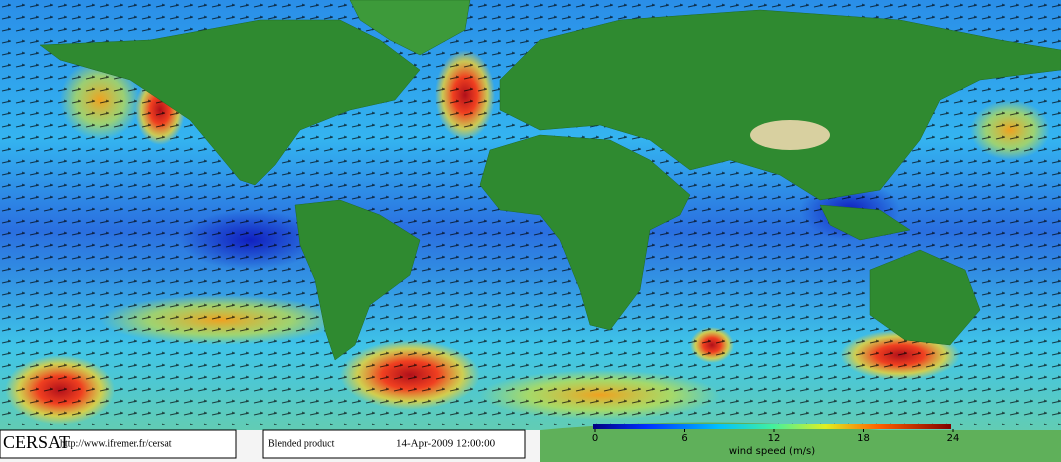 The width and height of the screenshot is (1061, 462). What do you see at coordinates (301, 443) in the screenshot?
I see `product: Blended product` at bounding box center [301, 443].